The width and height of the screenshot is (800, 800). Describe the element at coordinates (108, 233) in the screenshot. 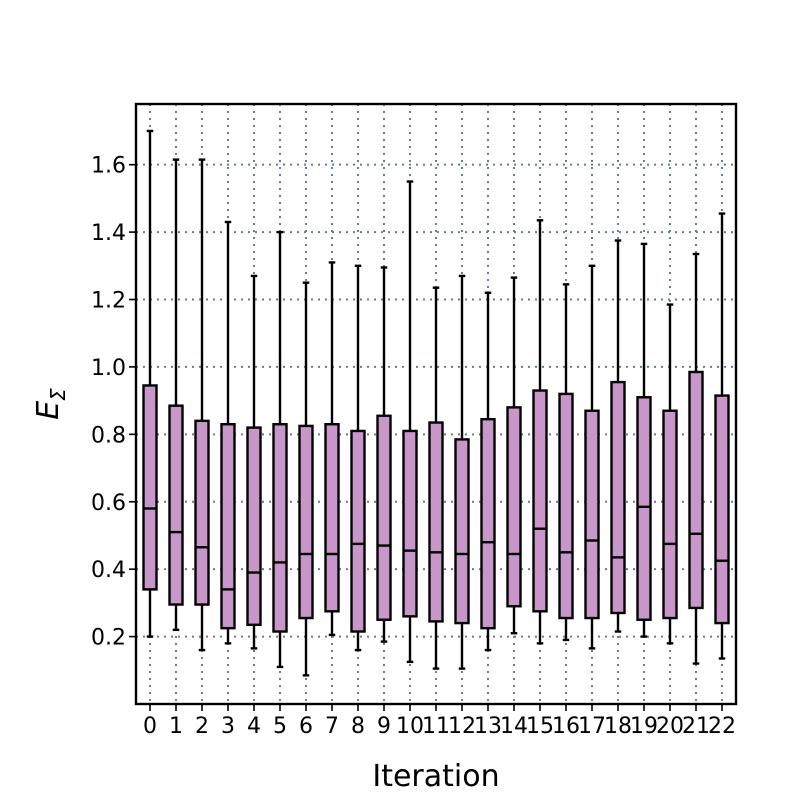

I see `y-tick-label: 1.4` at that location.